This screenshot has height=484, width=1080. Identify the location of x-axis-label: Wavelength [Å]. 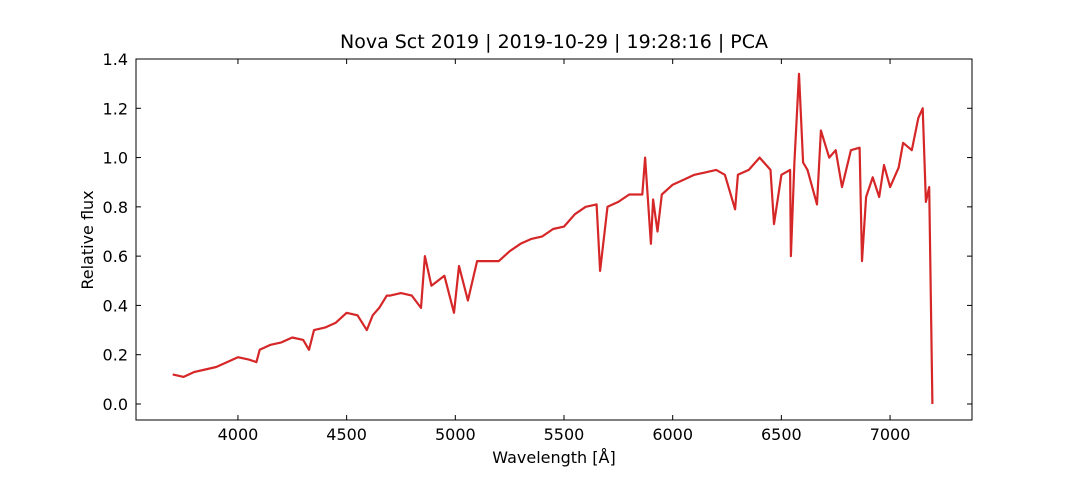
(553, 457).